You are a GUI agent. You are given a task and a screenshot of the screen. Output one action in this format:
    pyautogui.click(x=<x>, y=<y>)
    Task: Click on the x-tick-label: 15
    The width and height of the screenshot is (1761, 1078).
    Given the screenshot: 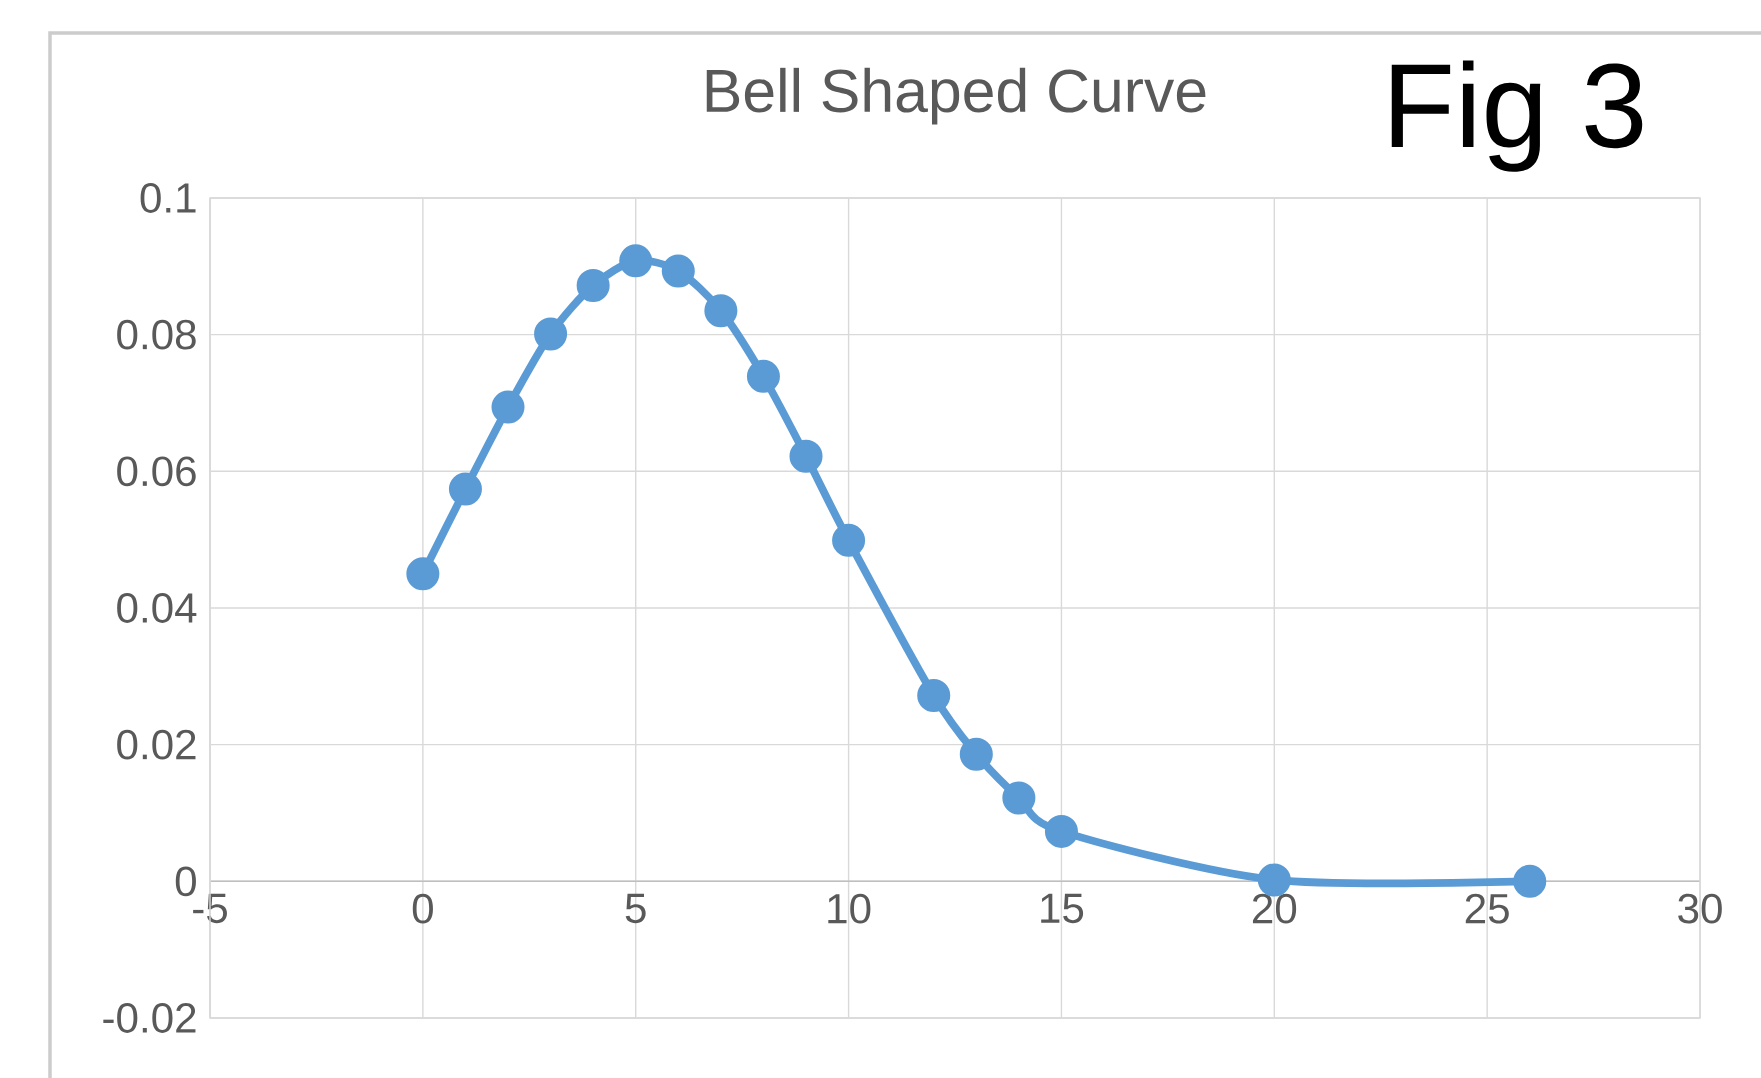 What is the action you would take?
    pyautogui.click(x=1062, y=908)
    